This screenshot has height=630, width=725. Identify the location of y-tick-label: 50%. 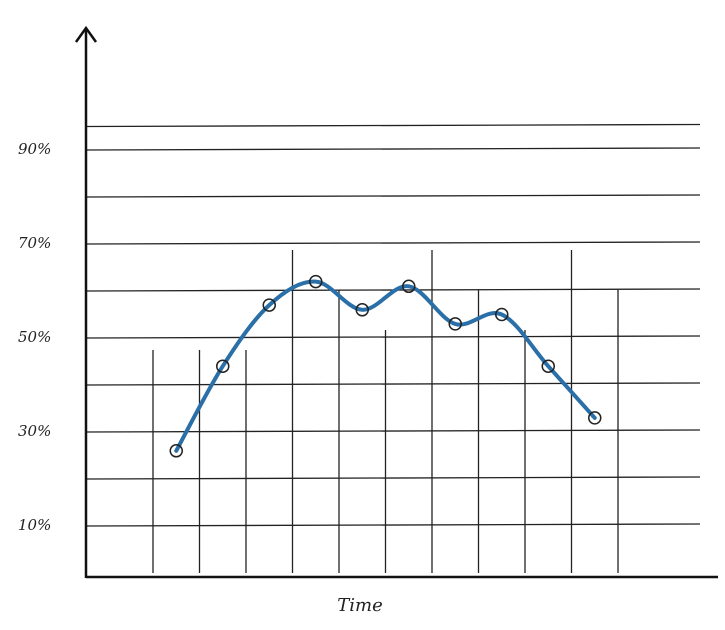
(34, 337).